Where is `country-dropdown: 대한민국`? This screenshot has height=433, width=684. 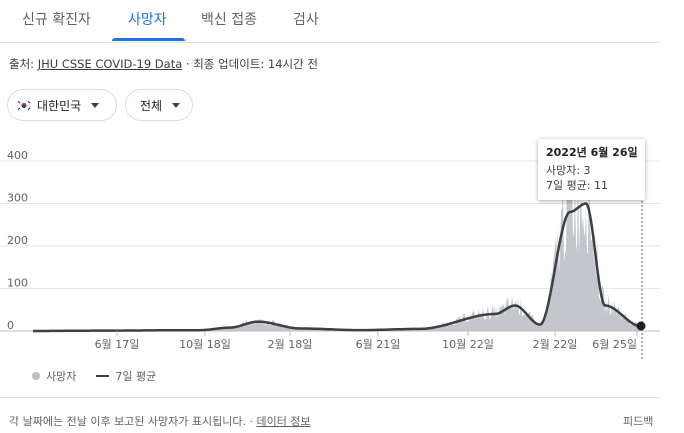 country-dropdown: 대한민국 is located at coordinates (62, 105).